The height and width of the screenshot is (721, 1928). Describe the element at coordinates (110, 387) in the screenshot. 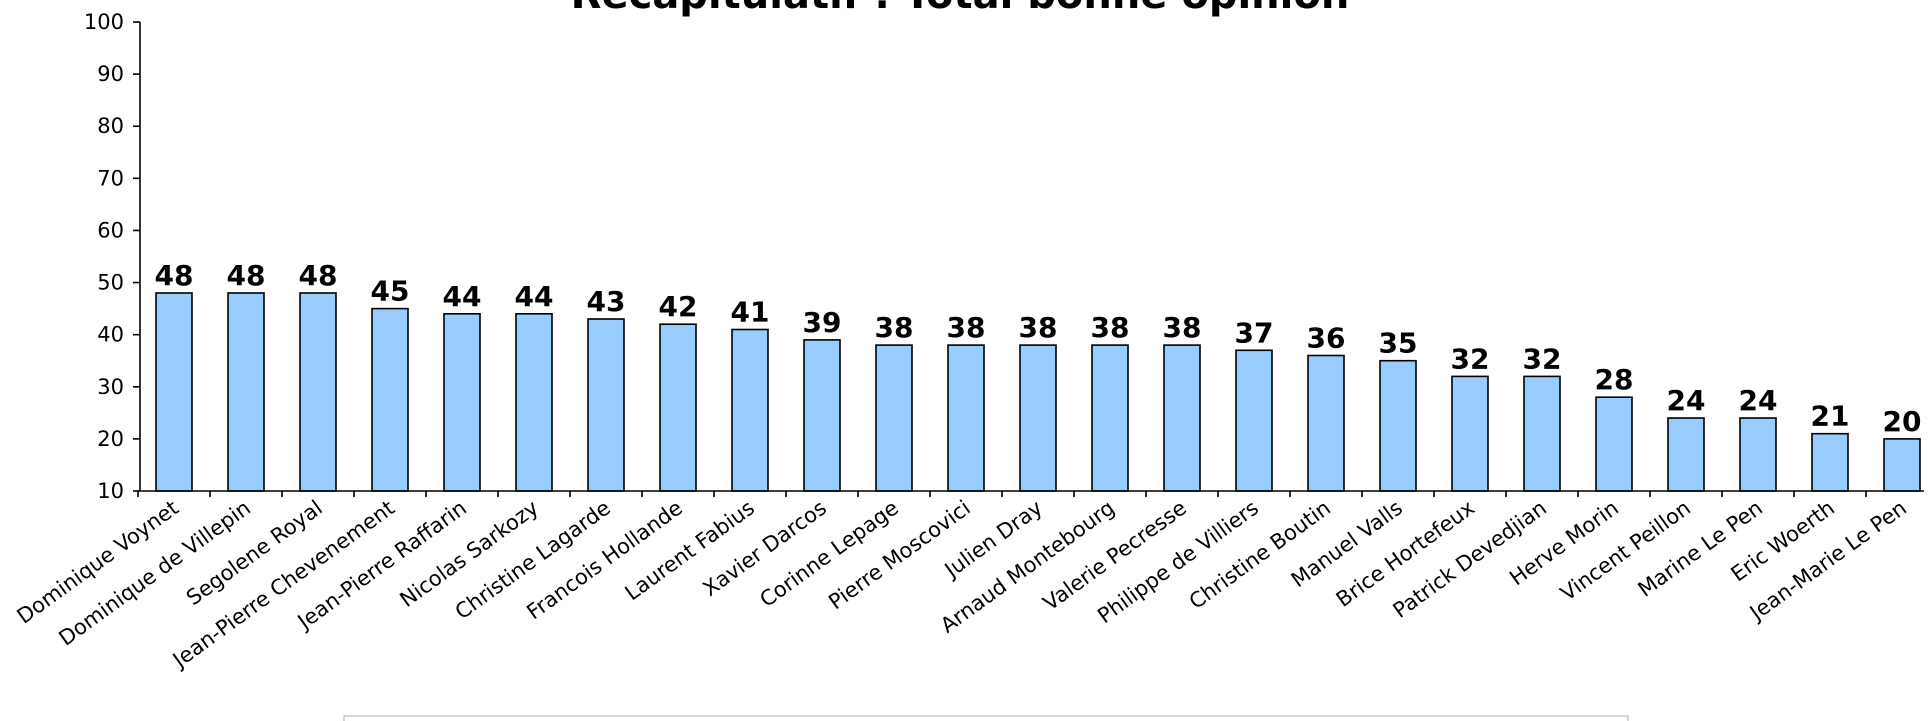

I see `y-tick-label: 30` at that location.